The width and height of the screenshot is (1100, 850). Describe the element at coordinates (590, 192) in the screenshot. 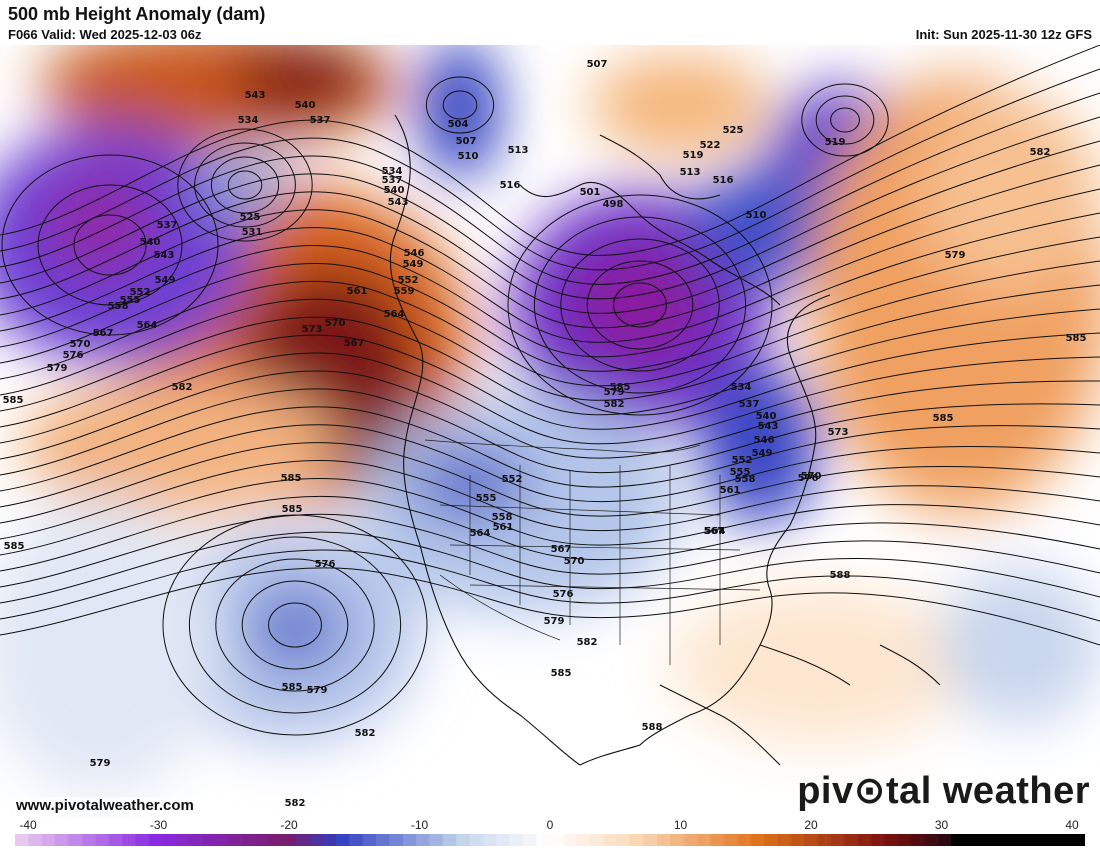

I see `contour-label: 501` at that location.